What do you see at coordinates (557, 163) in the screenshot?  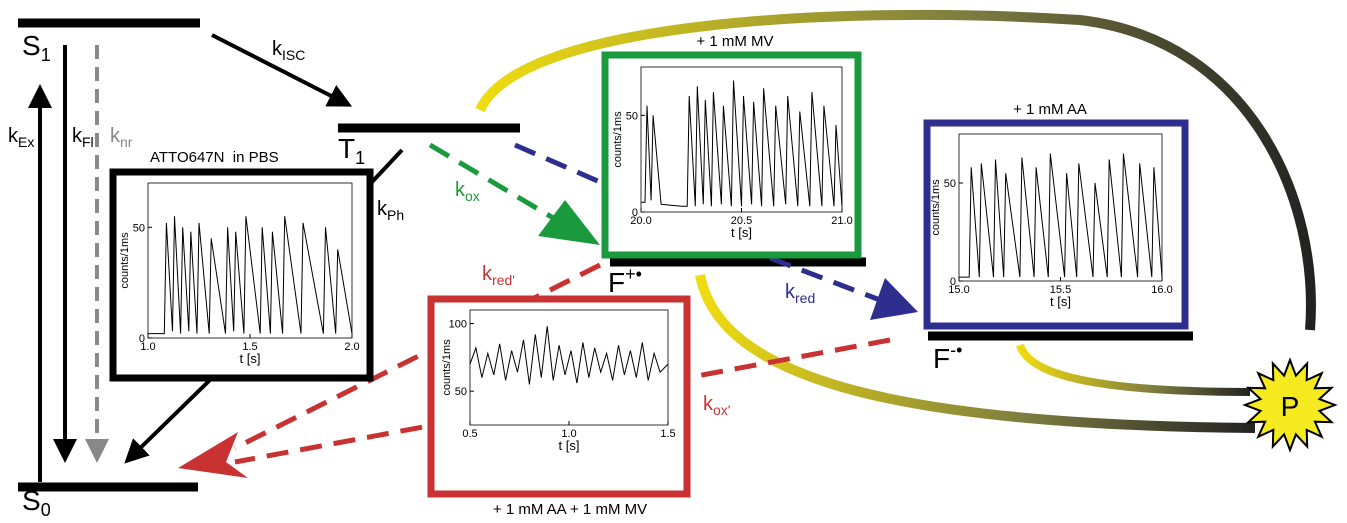 I see `arrow-blue` at bounding box center [557, 163].